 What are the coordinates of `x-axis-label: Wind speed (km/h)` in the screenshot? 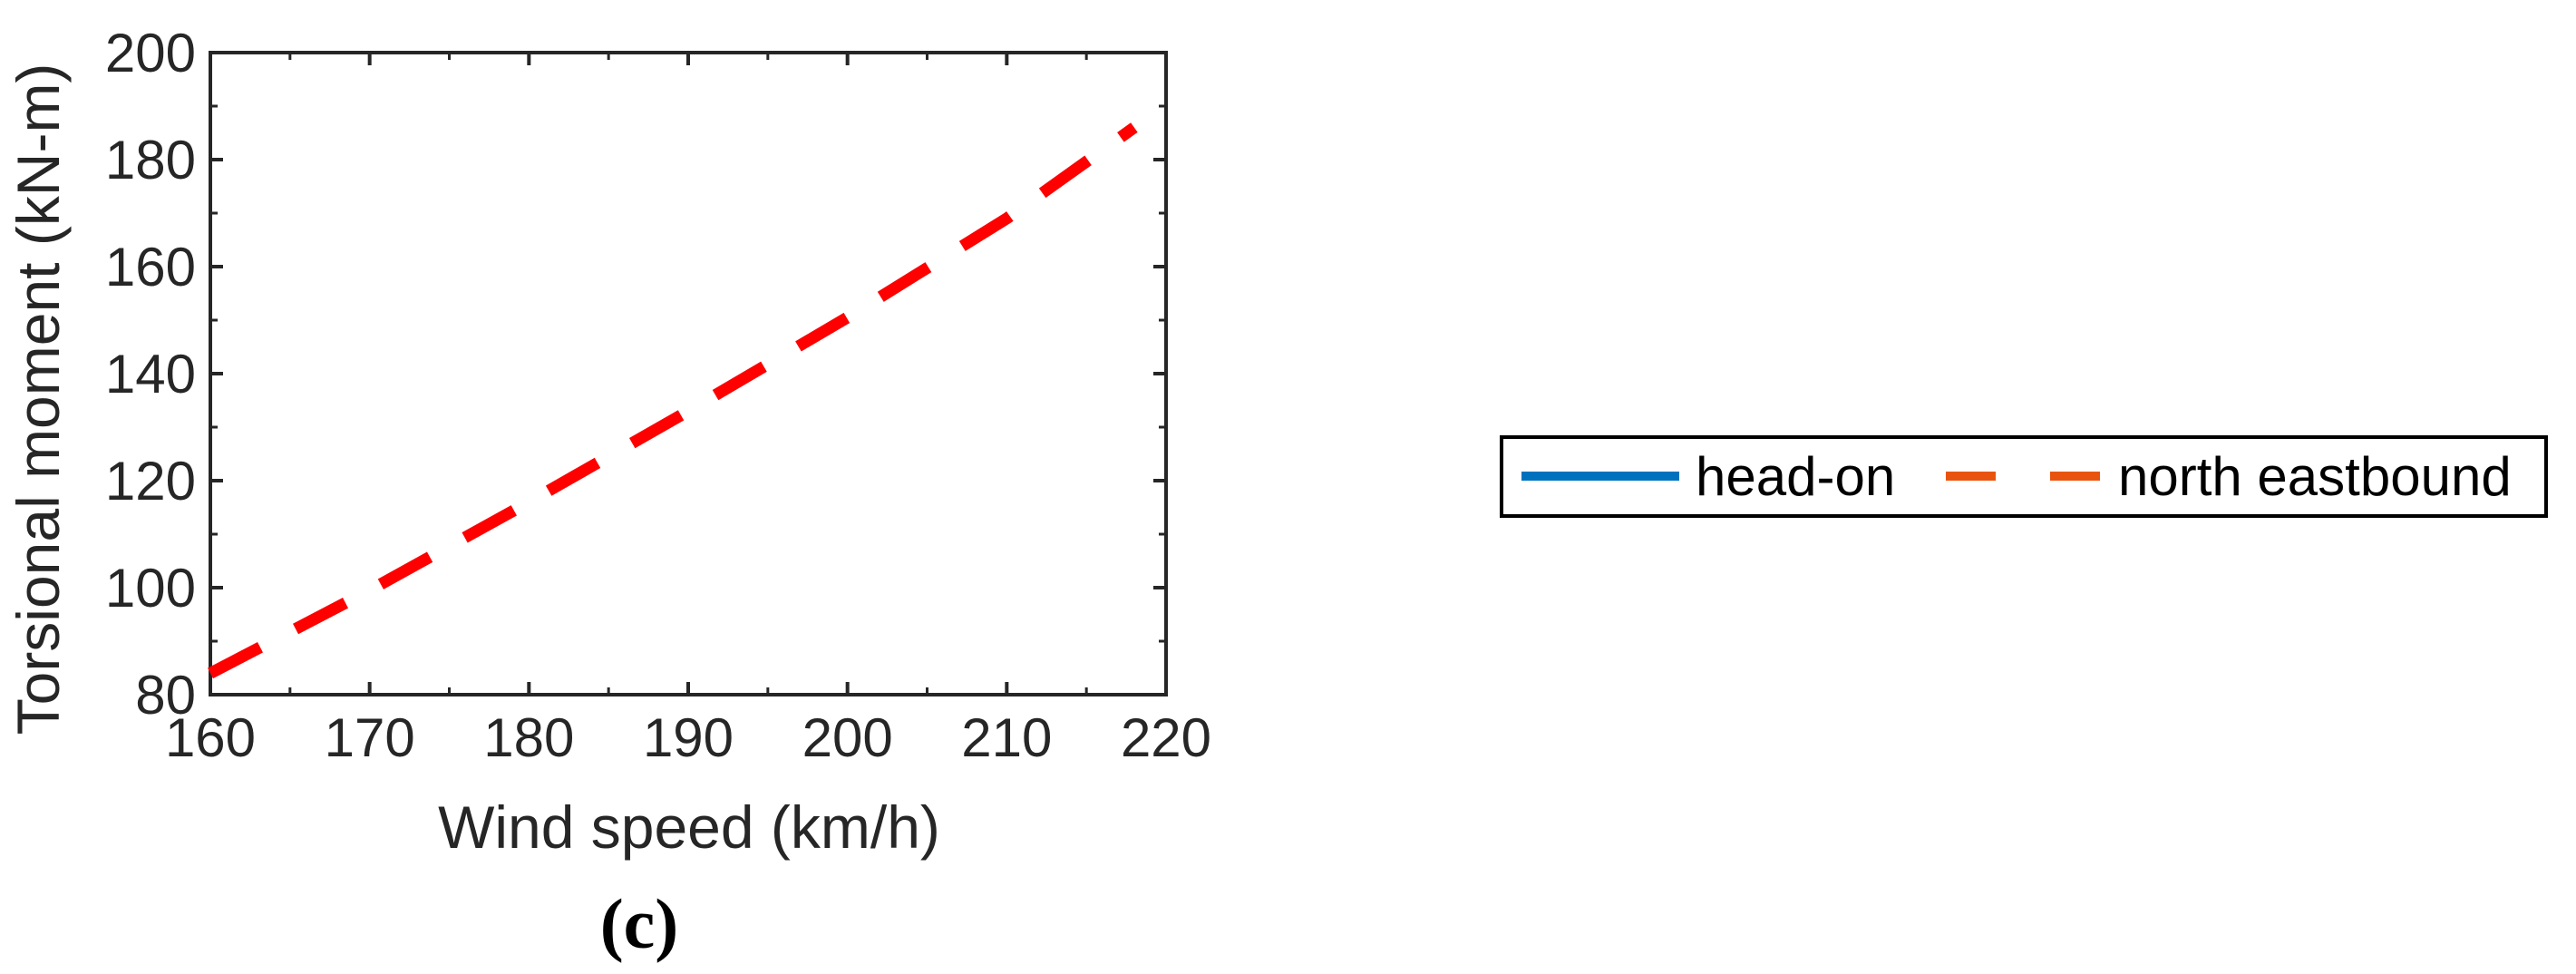 It's located at (689, 827).